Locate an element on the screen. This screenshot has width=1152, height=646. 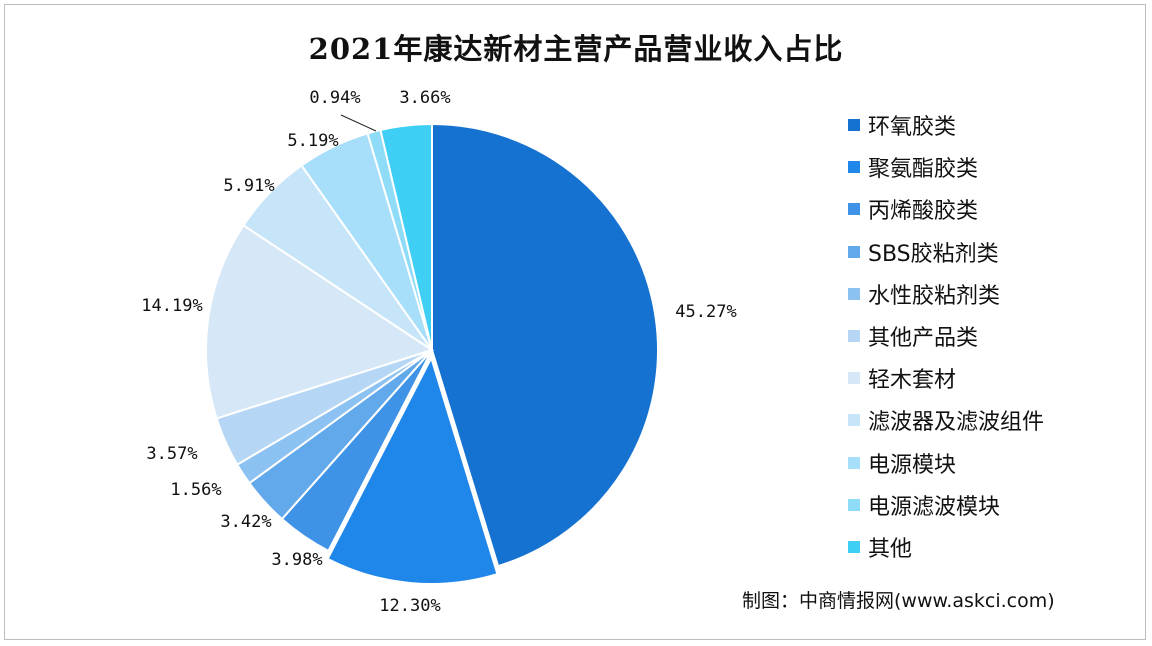
data-label-11: 3.66% is located at coordinates (424, 98).